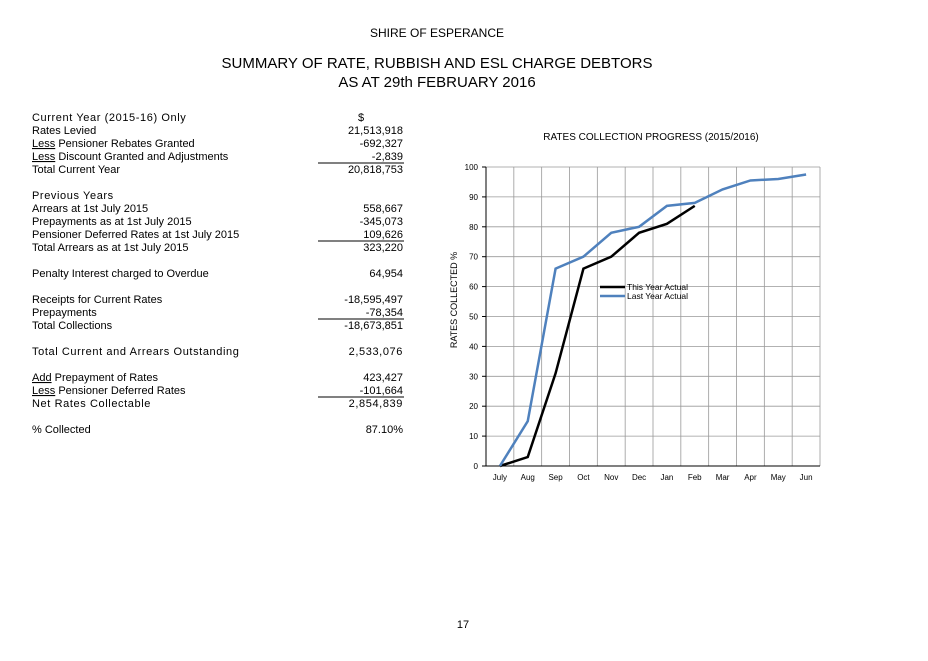 The height and width of the screenshot is (661, 928). What do you see at coordinates (473, 227) in the screenshot?
I see `y-tick-label: 80` at bounding box center [473, 227].